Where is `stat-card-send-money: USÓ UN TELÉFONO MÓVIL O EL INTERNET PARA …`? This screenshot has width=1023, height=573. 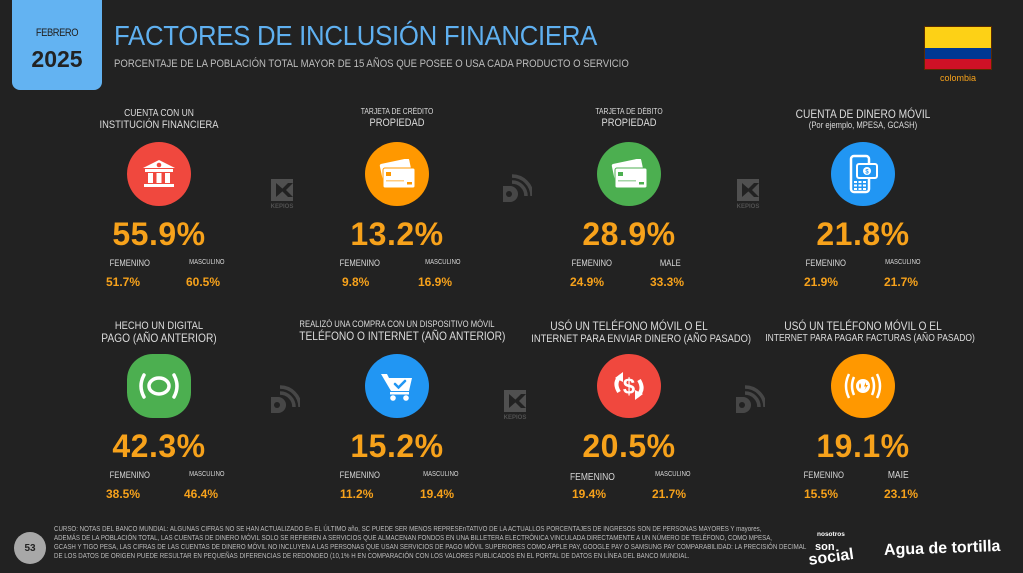
stat-card-send-money: USÓ UN TELÉFONO MÓVIL O EL INTERNET PARA … is located at coordinates (633, 419).